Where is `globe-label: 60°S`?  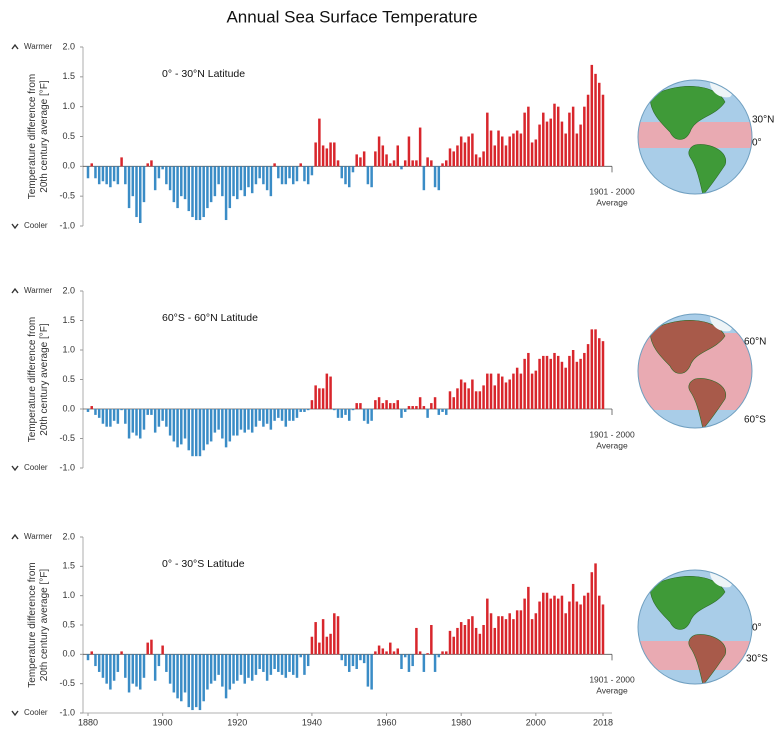
globe-label: 60°S is located at coordinates (755, 420).